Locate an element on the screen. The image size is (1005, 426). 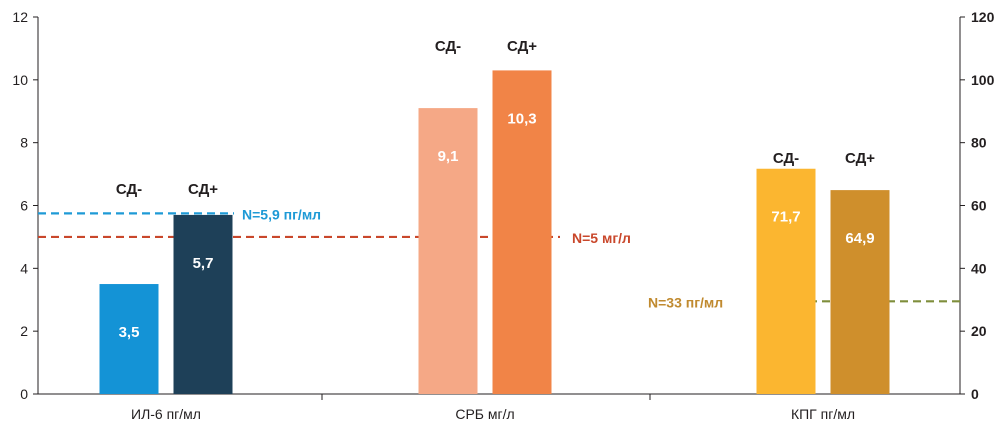
right-tick-label: 20 is located at coordinates (979, 331).